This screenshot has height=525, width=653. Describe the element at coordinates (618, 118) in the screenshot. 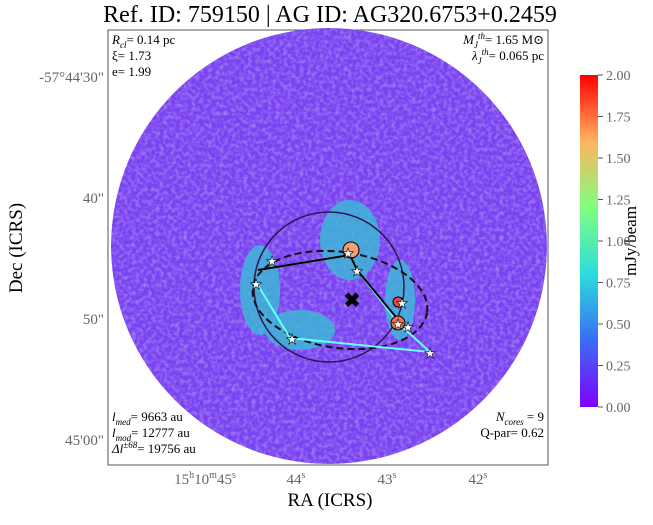

I see `colorbar-tick-label: 1.75` at that location.